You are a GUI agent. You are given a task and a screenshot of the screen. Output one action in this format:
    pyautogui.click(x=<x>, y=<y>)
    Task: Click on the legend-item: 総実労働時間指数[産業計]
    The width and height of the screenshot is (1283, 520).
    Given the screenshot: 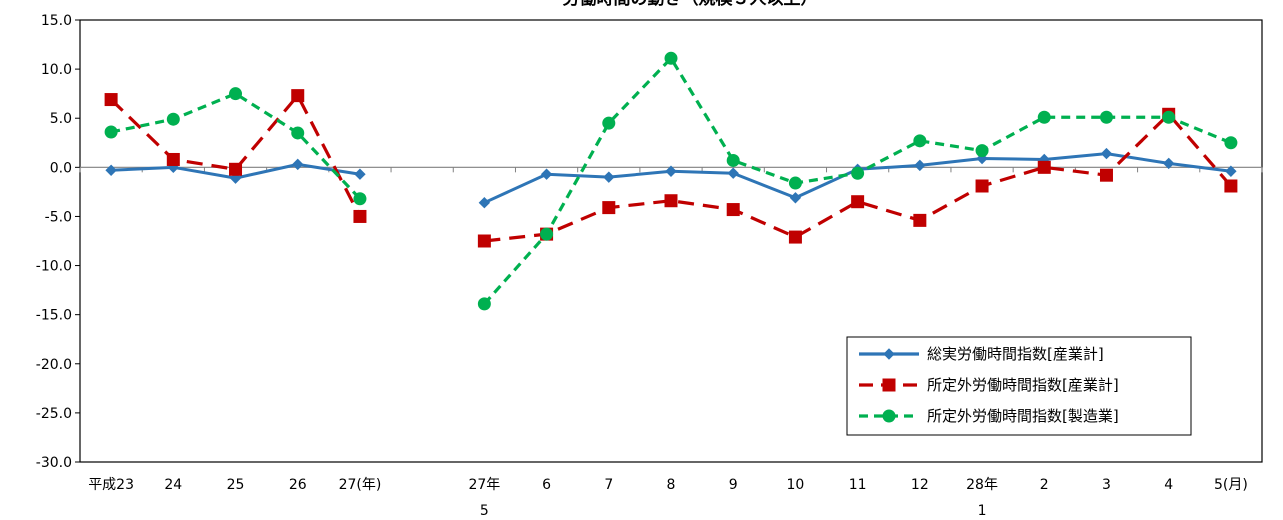 What is the action you would take?
    pyautogui.click(x=981, y=354)
    